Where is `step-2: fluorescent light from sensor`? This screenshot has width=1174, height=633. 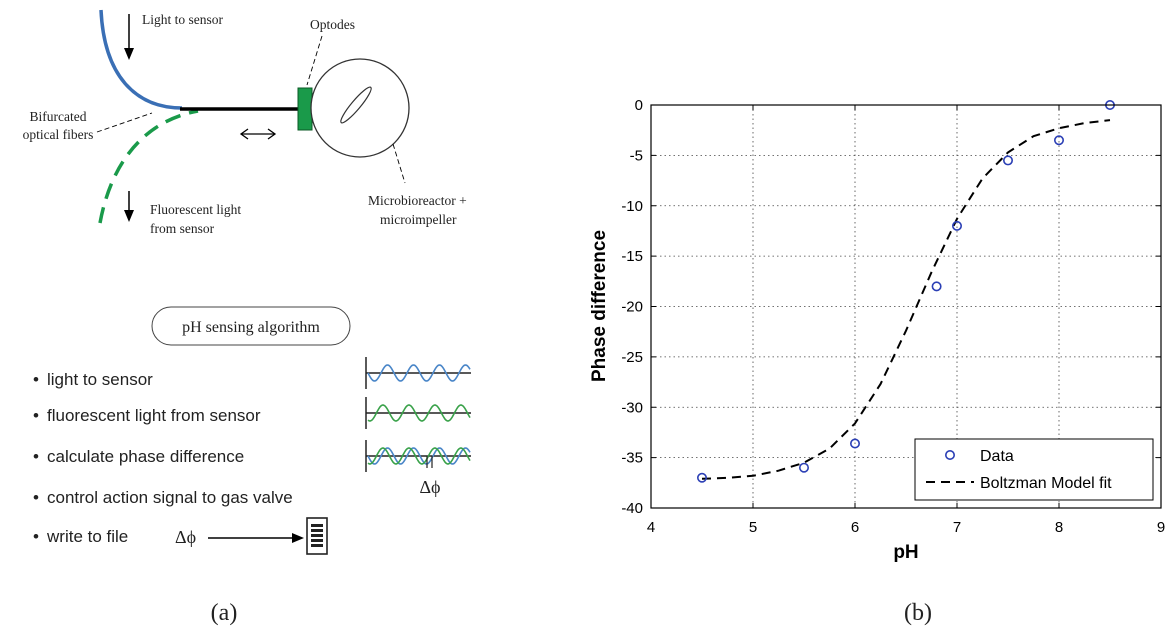
step-2: fluorescent light from sensor is located at coordinates (154, 415).